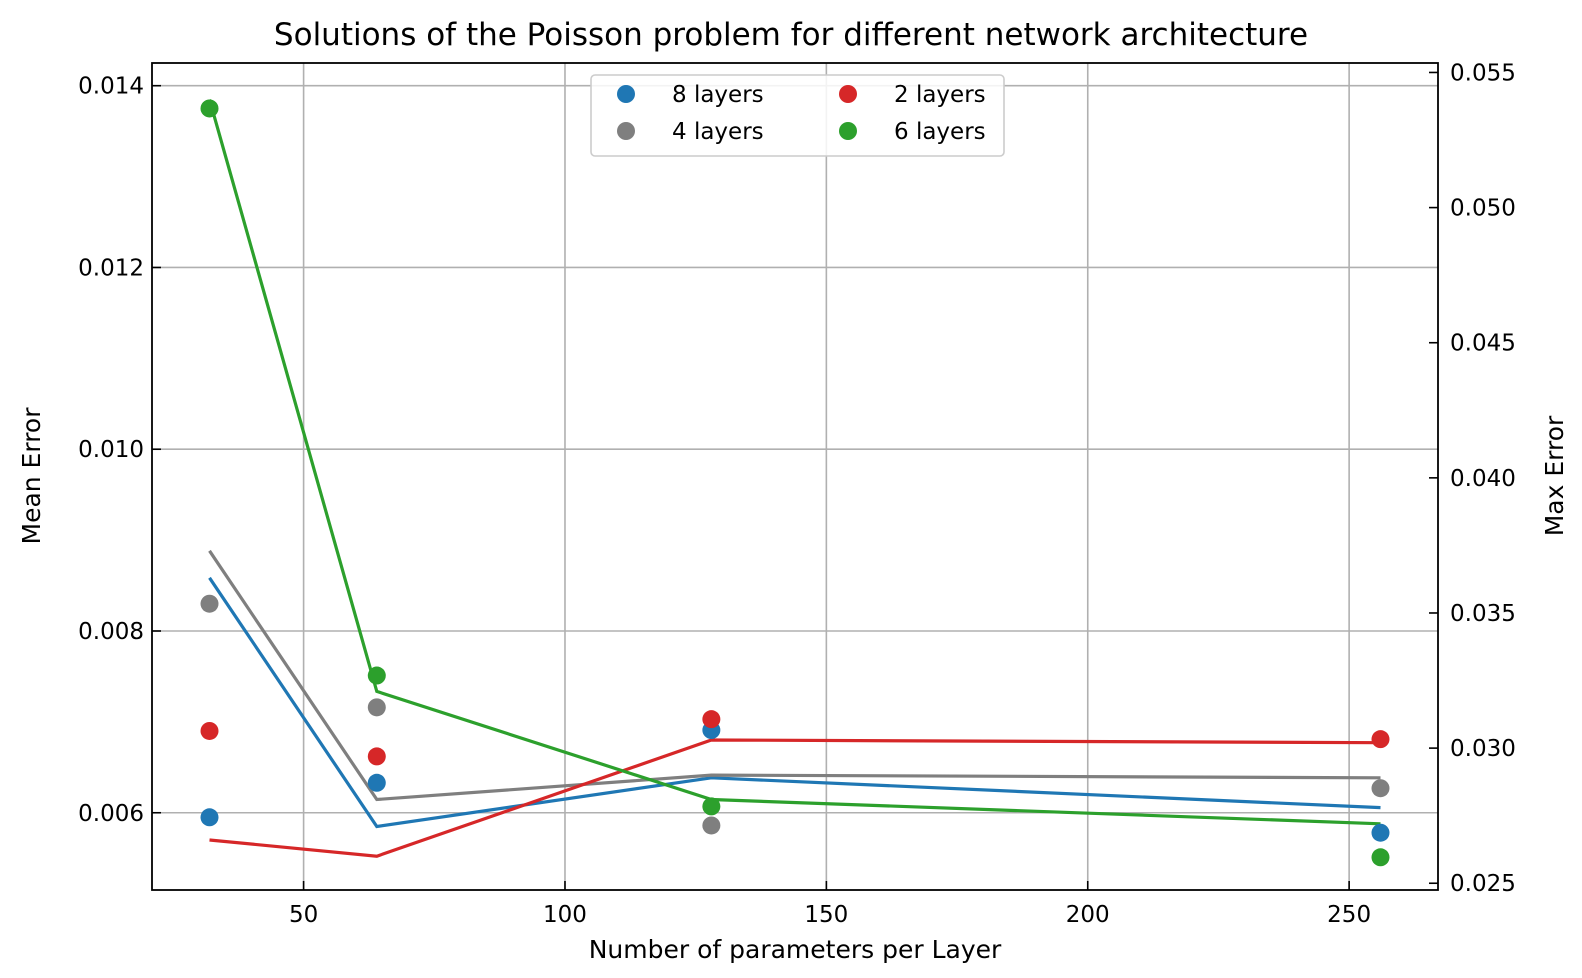 The image size is (1582, 978). What do you see at coordinates (1349, 915) in the screenshot?
I see `x-tick-label: 250` at bounding box center [1349, 915].